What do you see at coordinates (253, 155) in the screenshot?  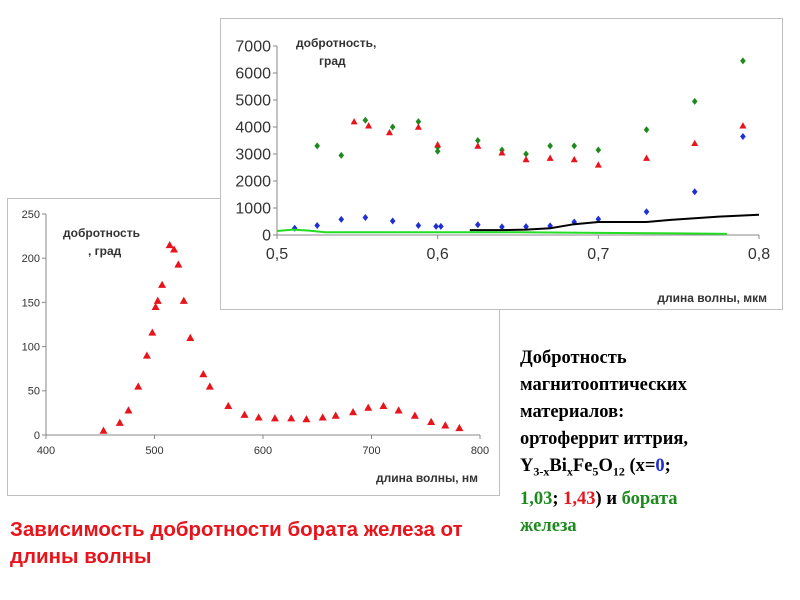 I see `y-tick-label: 3000` at bounding box center [253, 155].